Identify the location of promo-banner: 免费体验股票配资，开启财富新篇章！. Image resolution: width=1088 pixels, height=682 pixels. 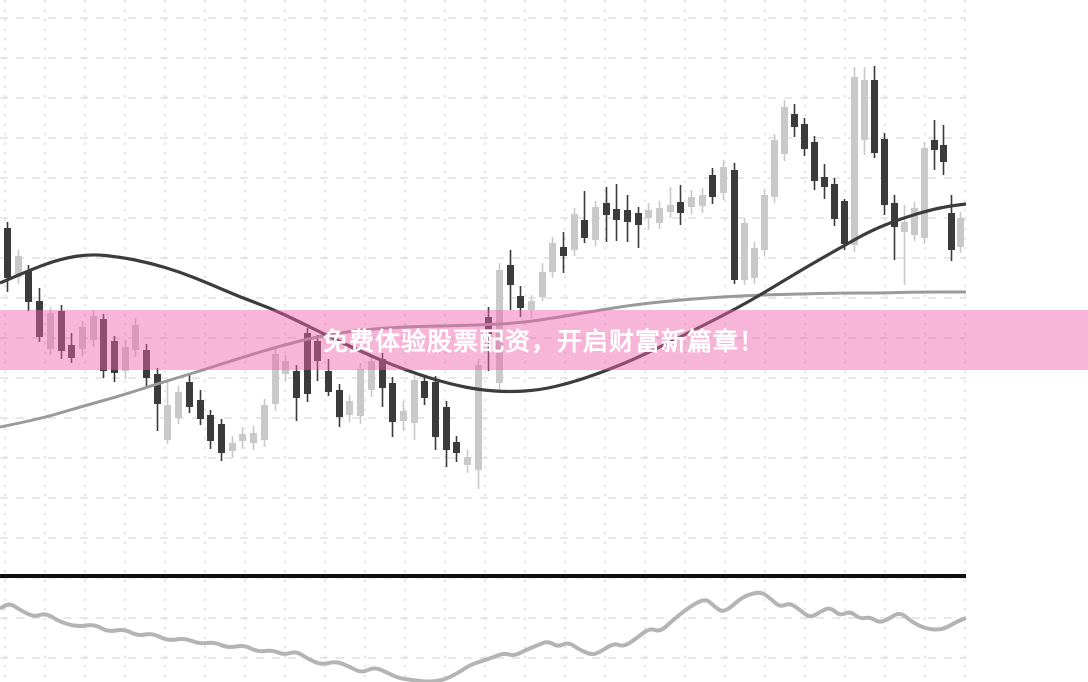
(544, 340).